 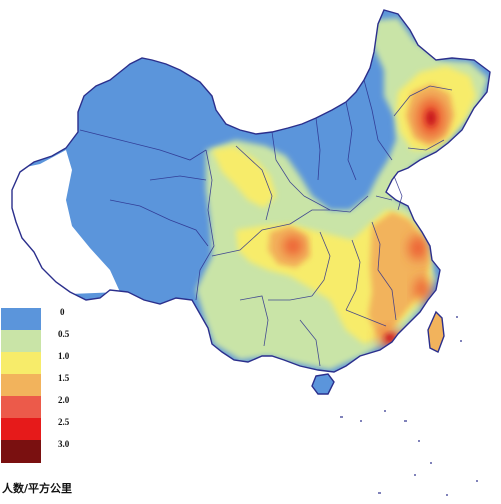 I want to click on taiwan-island, so click(x=436, y=331).